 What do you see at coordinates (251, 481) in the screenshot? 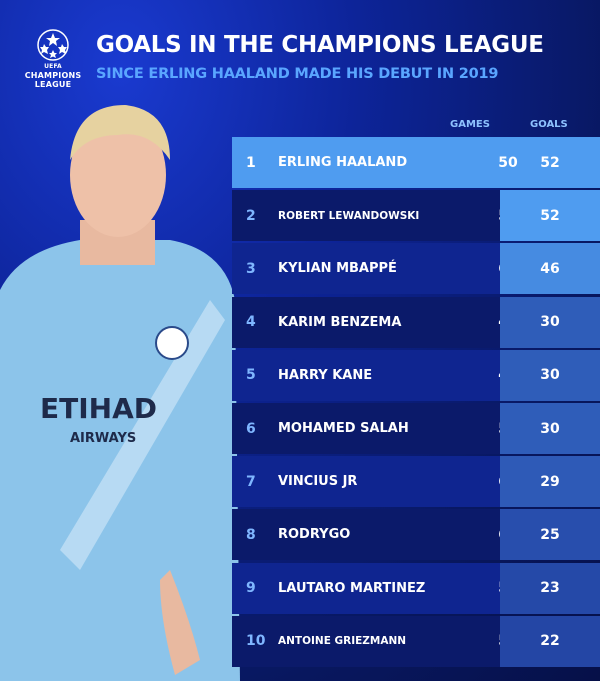
I see `rank-cell: 7` at bounding box center [251, 481].